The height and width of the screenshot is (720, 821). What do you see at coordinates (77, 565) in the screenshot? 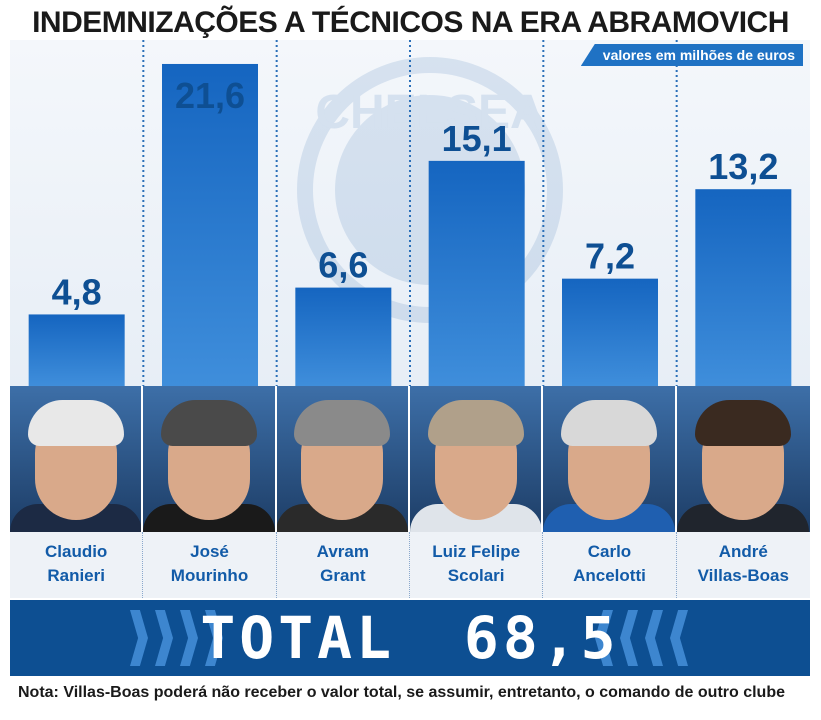
I see `coach-name: Claudio Ranieri` at bounding box center [77, 565].